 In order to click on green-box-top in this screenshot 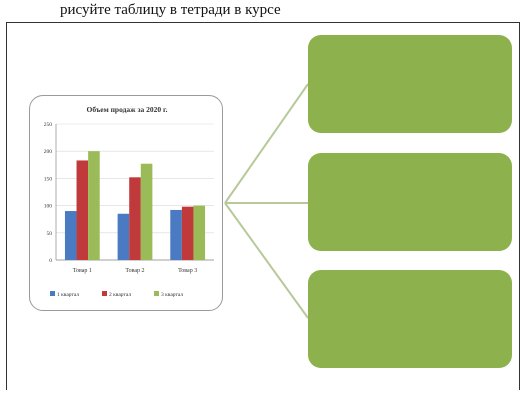, I will do `click(410, 84)`.